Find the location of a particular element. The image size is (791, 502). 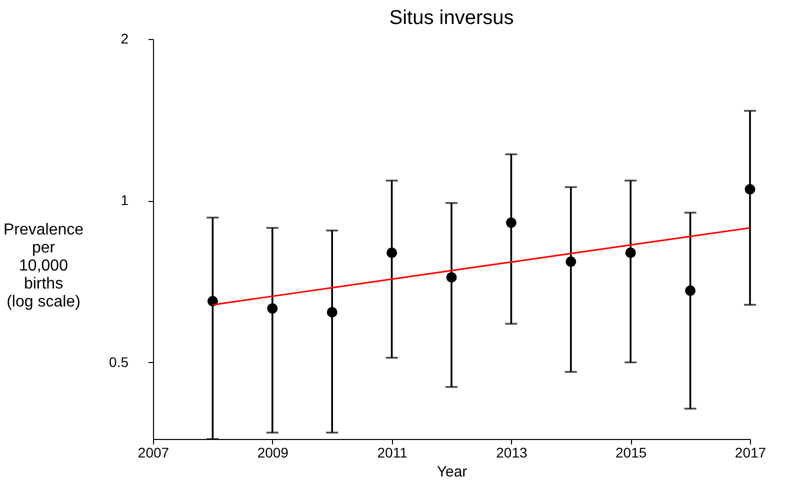

chart-title: Situs inversus is located at coordinates (451, 18).